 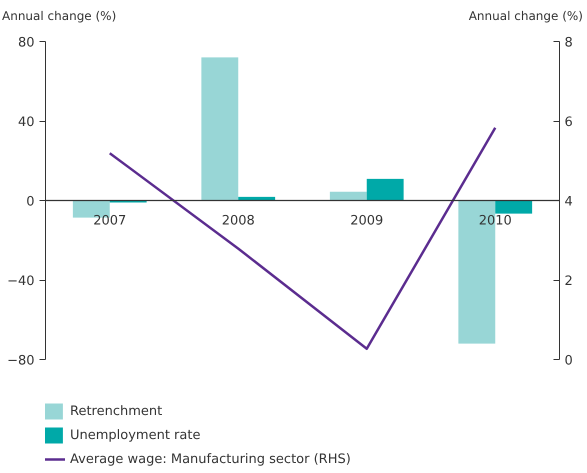 I want to click on x-tick-label: 2009, so click(x=367, y=221).